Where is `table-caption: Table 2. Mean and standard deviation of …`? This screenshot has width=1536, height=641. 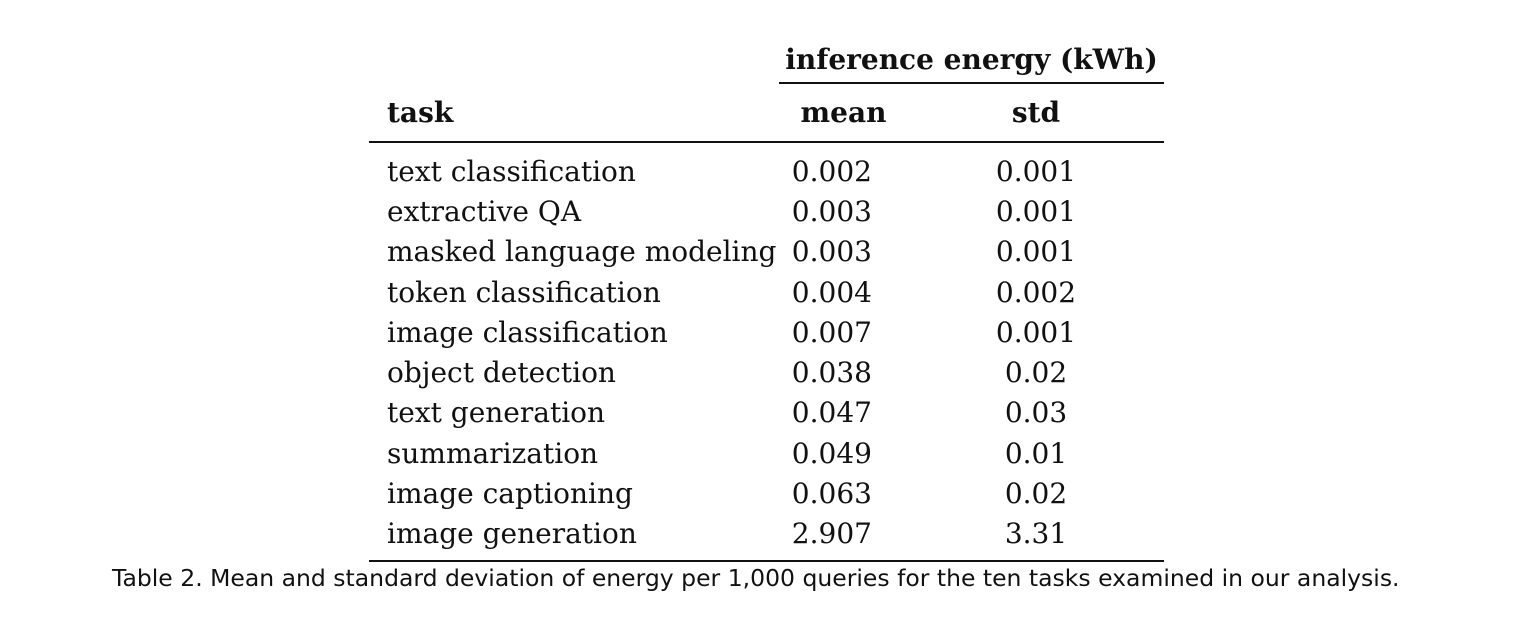 table-caption: Table 2. Mean and standard deviation of … is located at coordinates (756, 578).